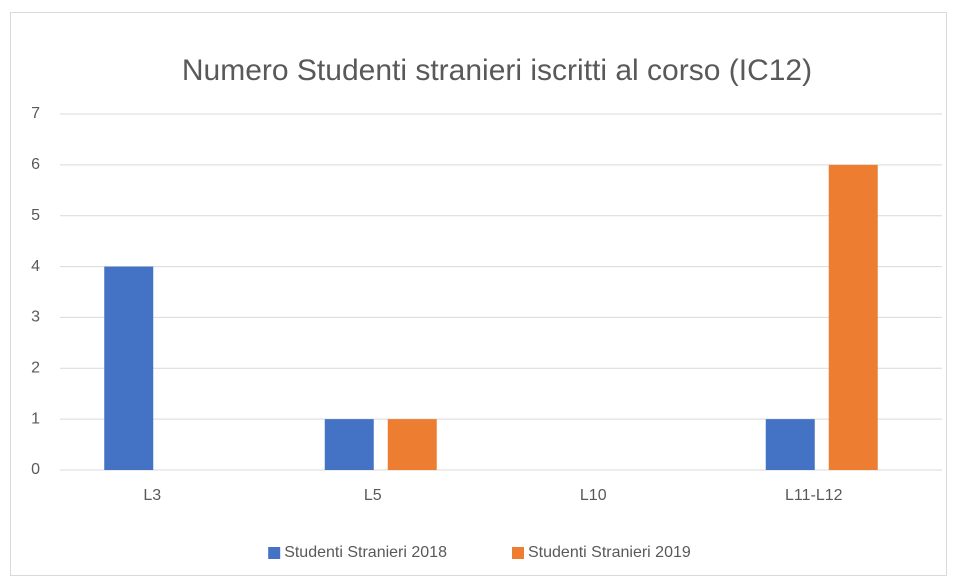 The height and width of the screenshot is (586, 957). I want to click on y-tick-label: 5, so click(35, 215).